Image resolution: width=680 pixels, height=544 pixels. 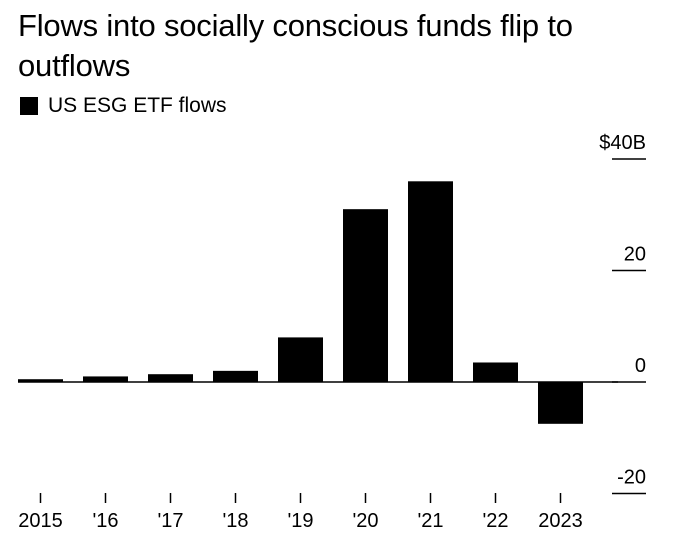 What do you see at coordinates (170, 521) in the screenshot?
I see `x-tick-label: '17` at bounding box center [170, 521].